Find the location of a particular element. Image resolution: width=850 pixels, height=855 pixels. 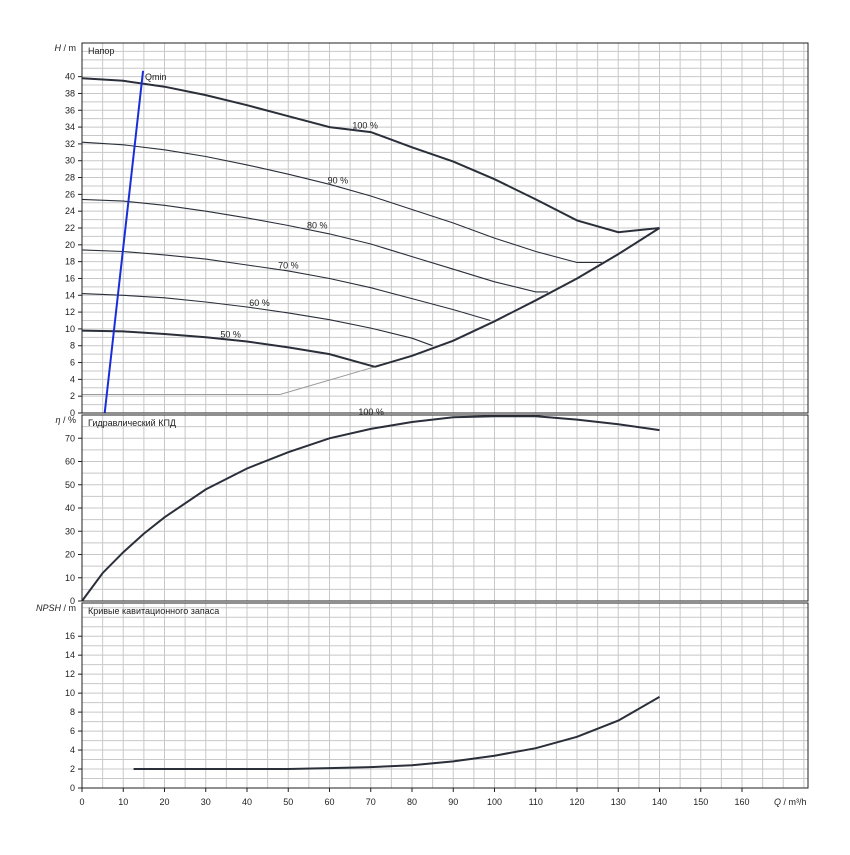

x-tick-label: 160 is located at coordinates (741, 802).